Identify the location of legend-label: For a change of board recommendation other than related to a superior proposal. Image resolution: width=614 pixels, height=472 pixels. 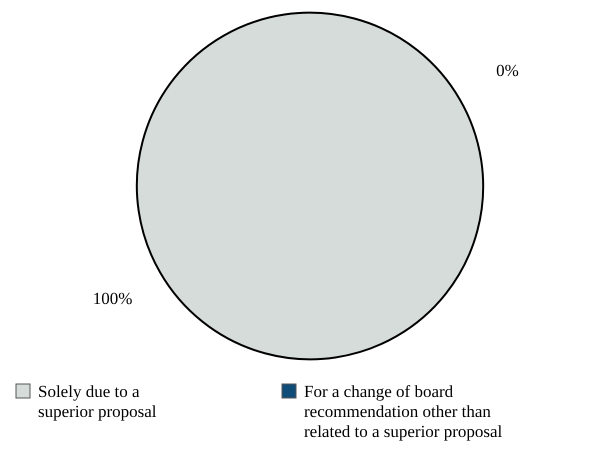
(403, 411).